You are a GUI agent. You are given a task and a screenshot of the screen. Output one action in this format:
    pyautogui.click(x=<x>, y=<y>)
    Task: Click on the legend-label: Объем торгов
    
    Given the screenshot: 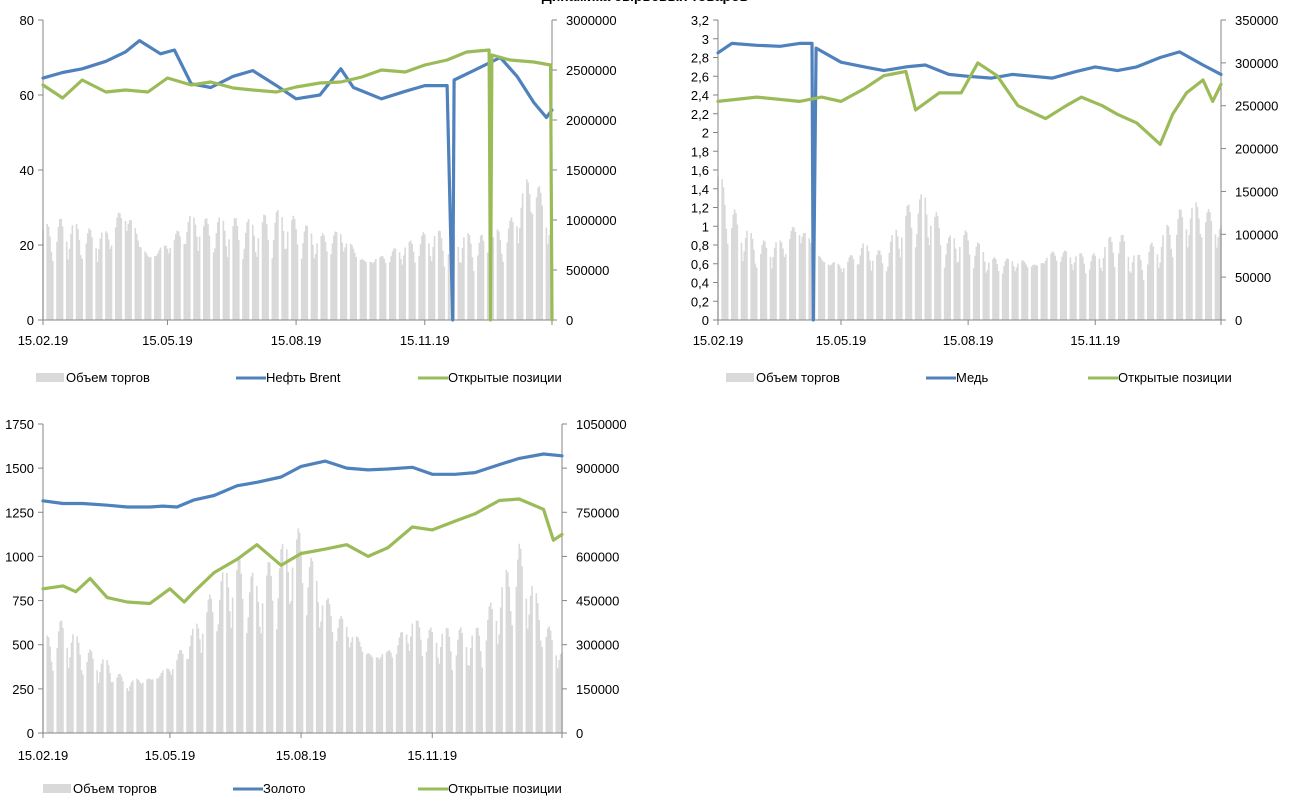 What is the action you would take?
    pyautogui.click(x=115, y=788)
    